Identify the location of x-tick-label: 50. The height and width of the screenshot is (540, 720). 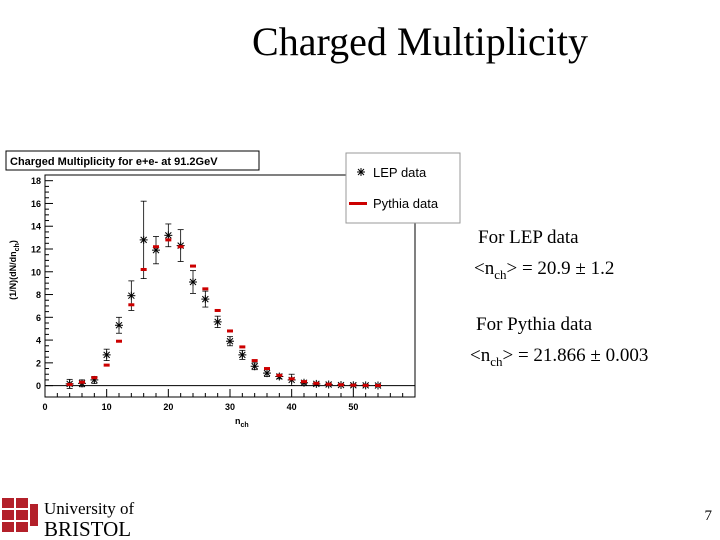
(353, 407).